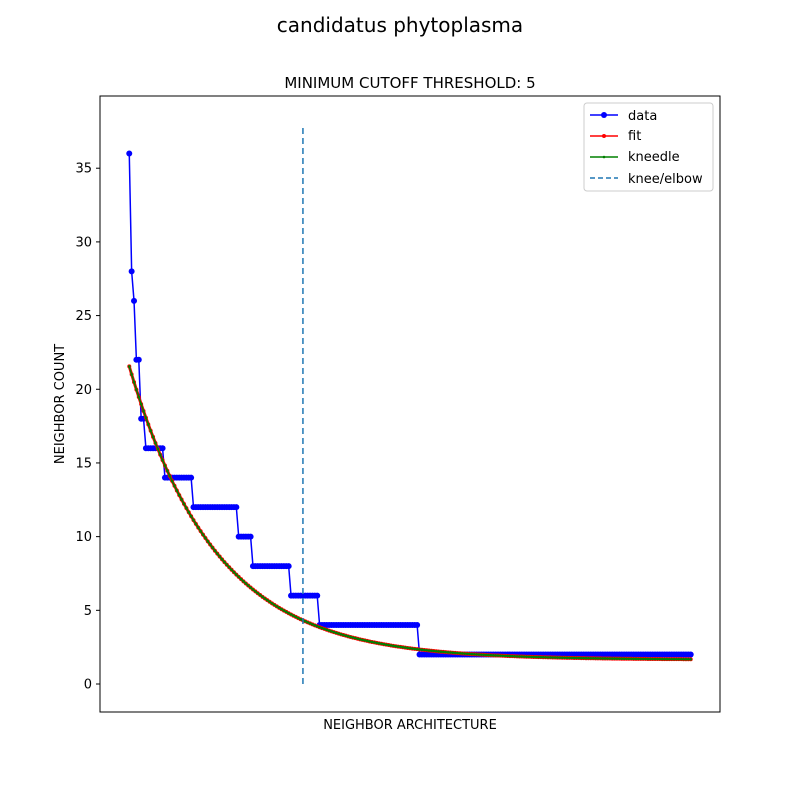 The image size is (800, 800). I want to click on y-tick-label: 25, so click(83, 316).